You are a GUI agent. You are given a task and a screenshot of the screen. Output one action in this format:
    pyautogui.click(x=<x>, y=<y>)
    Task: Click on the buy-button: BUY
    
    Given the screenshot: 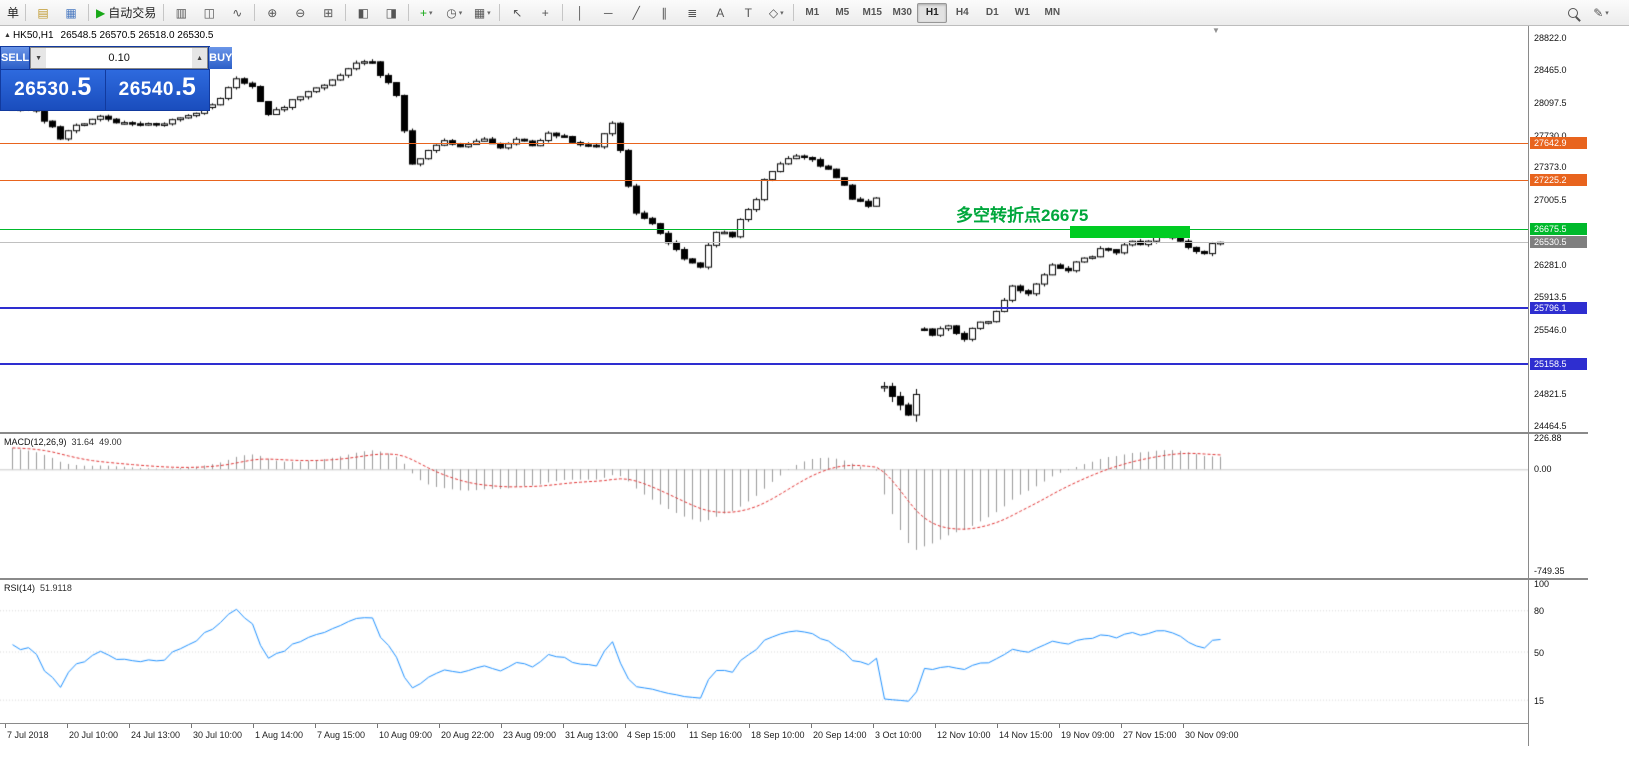 What is the action you would take?
    pyautogui.click(x=221, y=58)
    